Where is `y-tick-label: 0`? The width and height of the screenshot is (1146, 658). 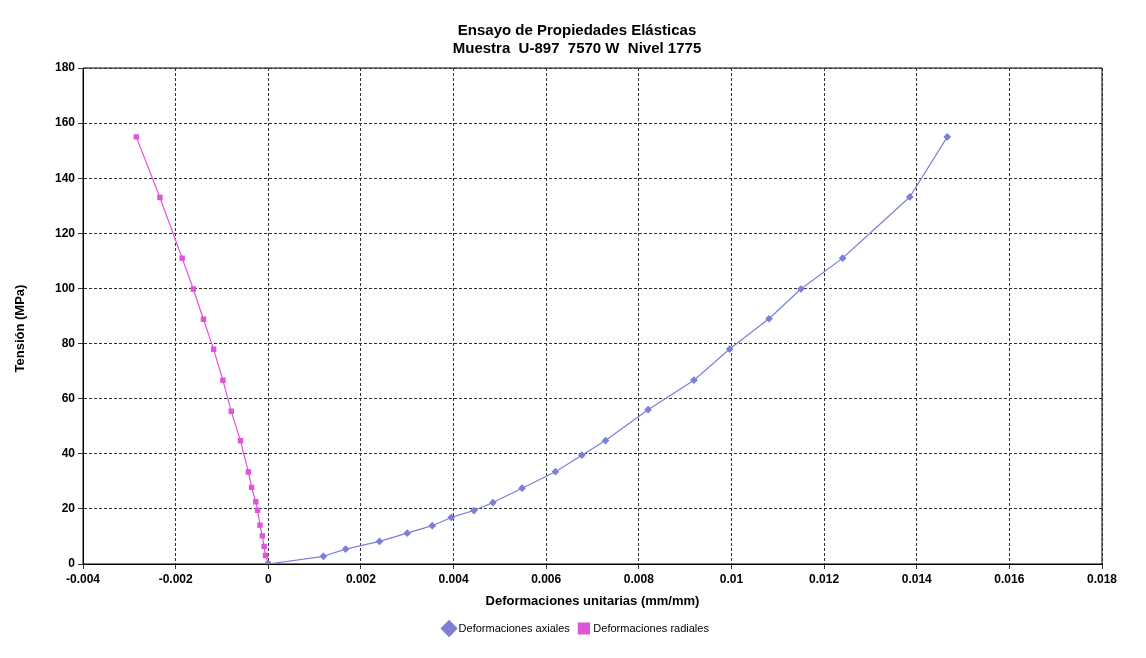 y-tick-label: 0 is located at coordinates (72, 563).